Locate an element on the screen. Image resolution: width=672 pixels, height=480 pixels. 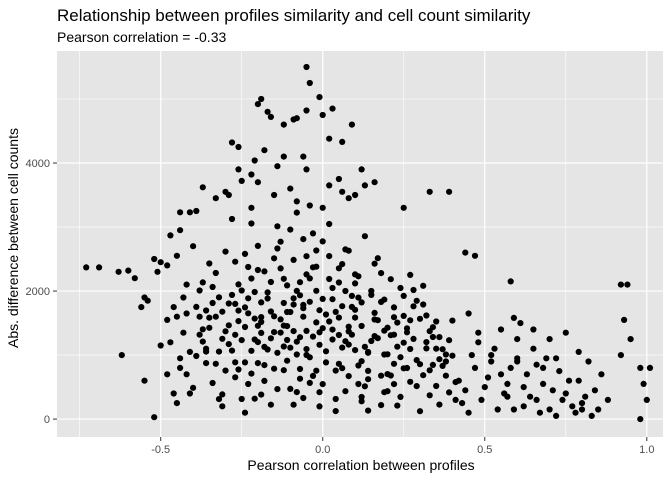
y-tick-label: 4000 is located at coordinates (38, 164).